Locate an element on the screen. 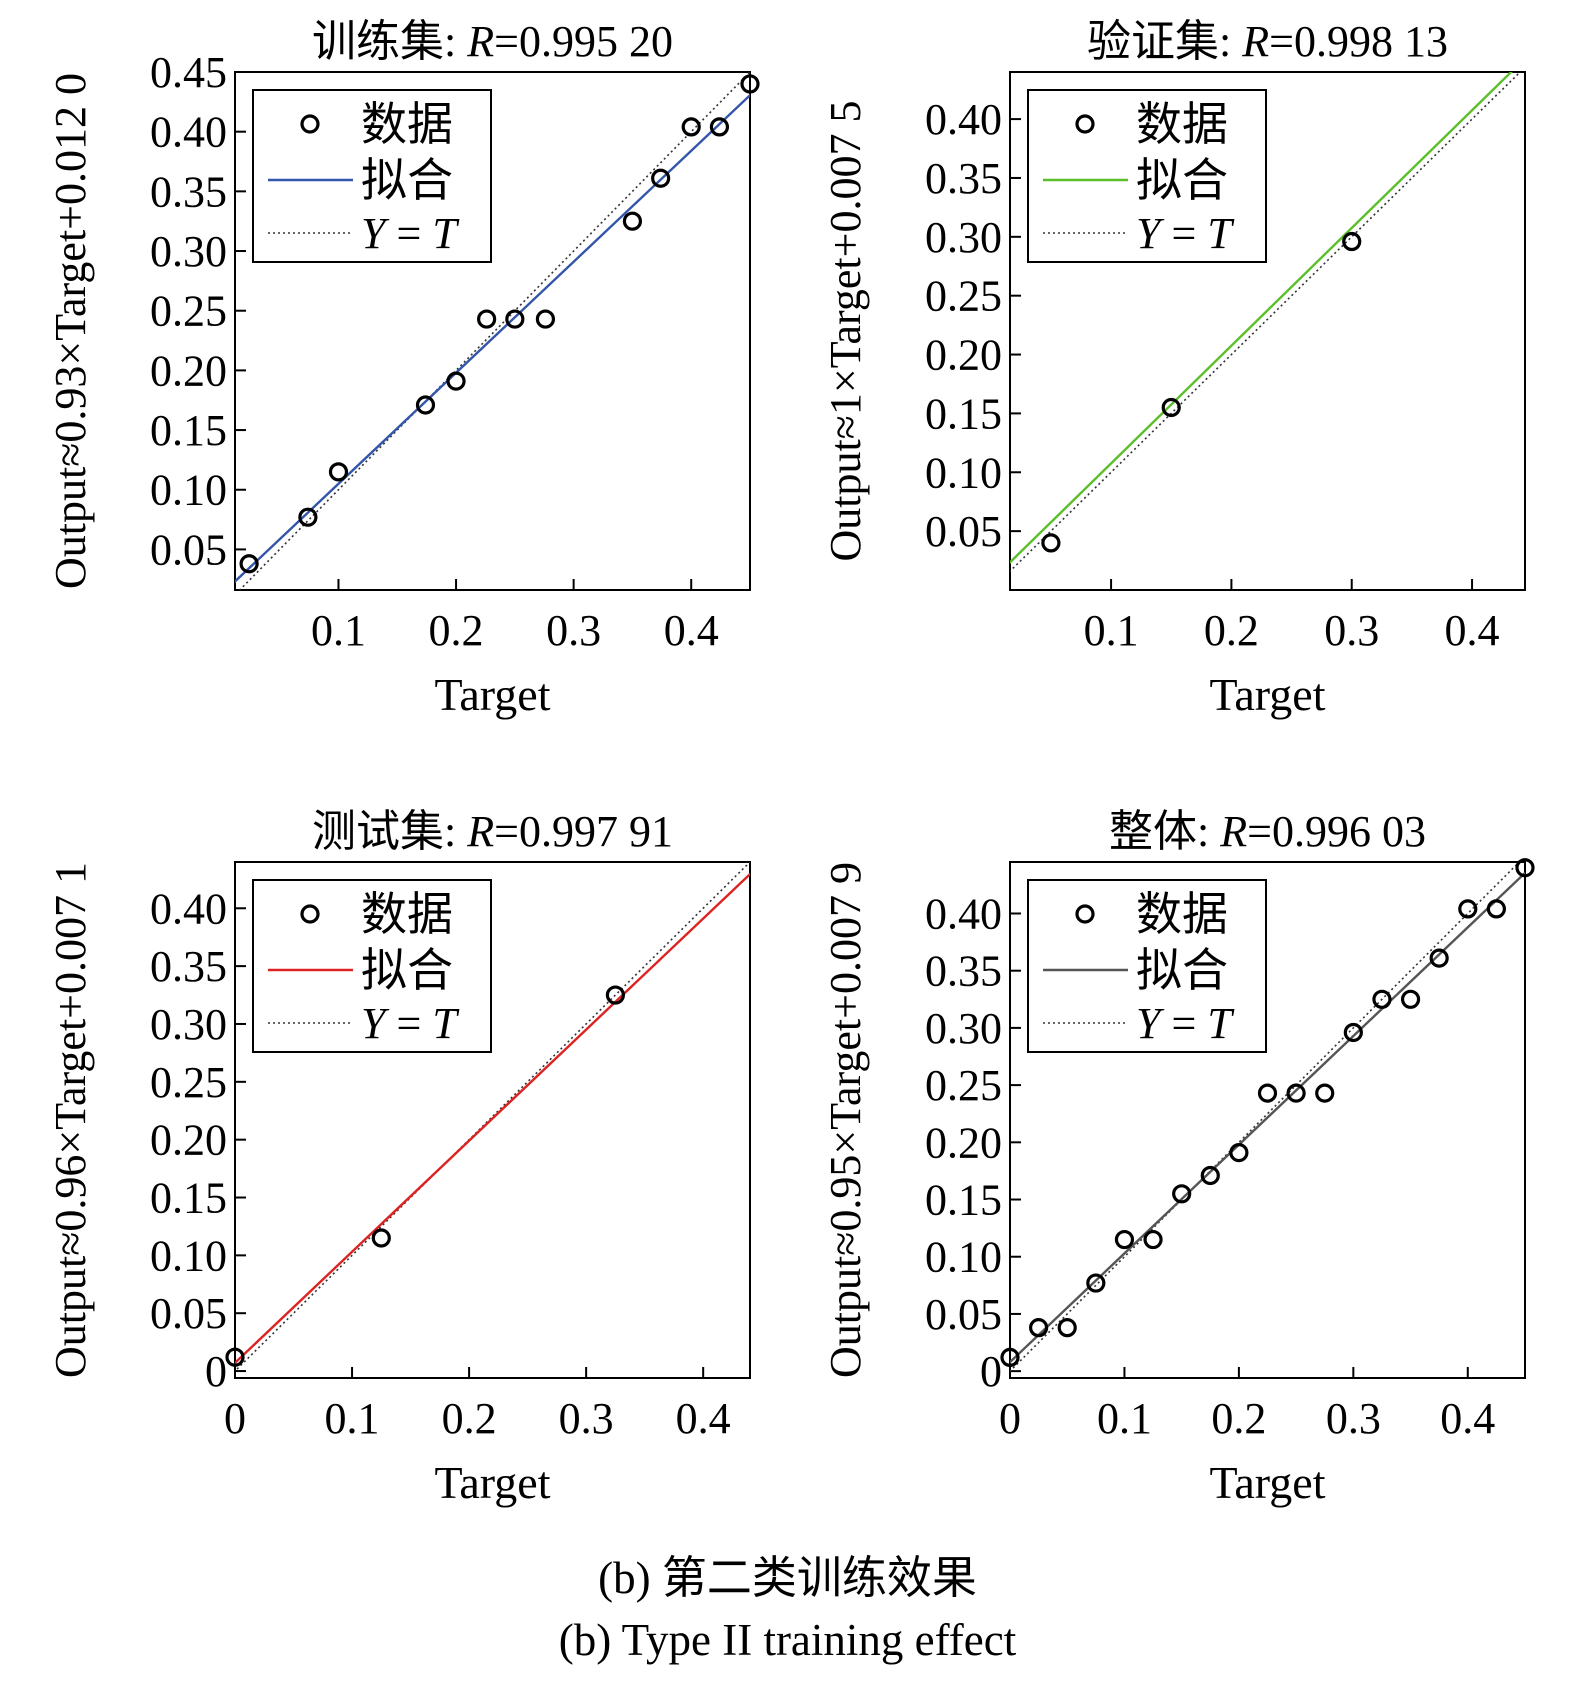 The image size is (1575, 1683). plot-frame-test is located at coordinates (492, 1120).